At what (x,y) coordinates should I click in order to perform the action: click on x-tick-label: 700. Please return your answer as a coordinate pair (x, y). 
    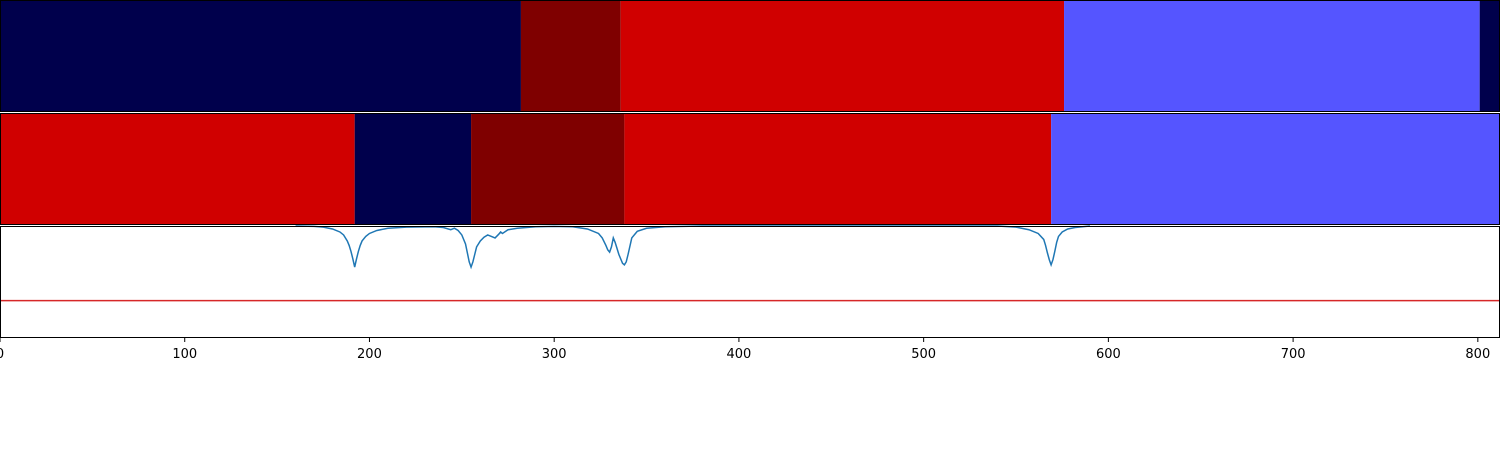
    Looking at the image, I should click on (1293, 354).